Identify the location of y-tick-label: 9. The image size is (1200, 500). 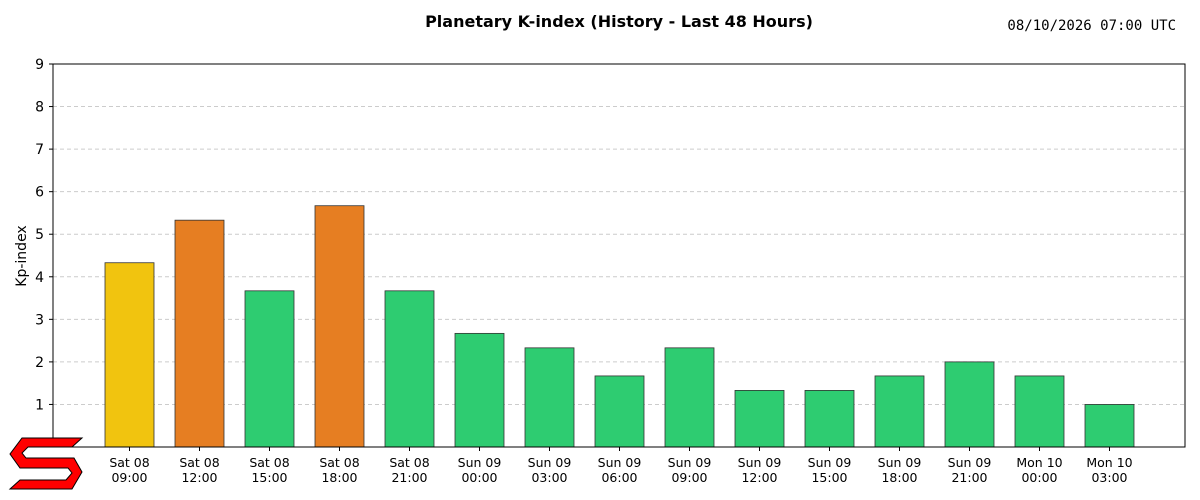
(39, 65).